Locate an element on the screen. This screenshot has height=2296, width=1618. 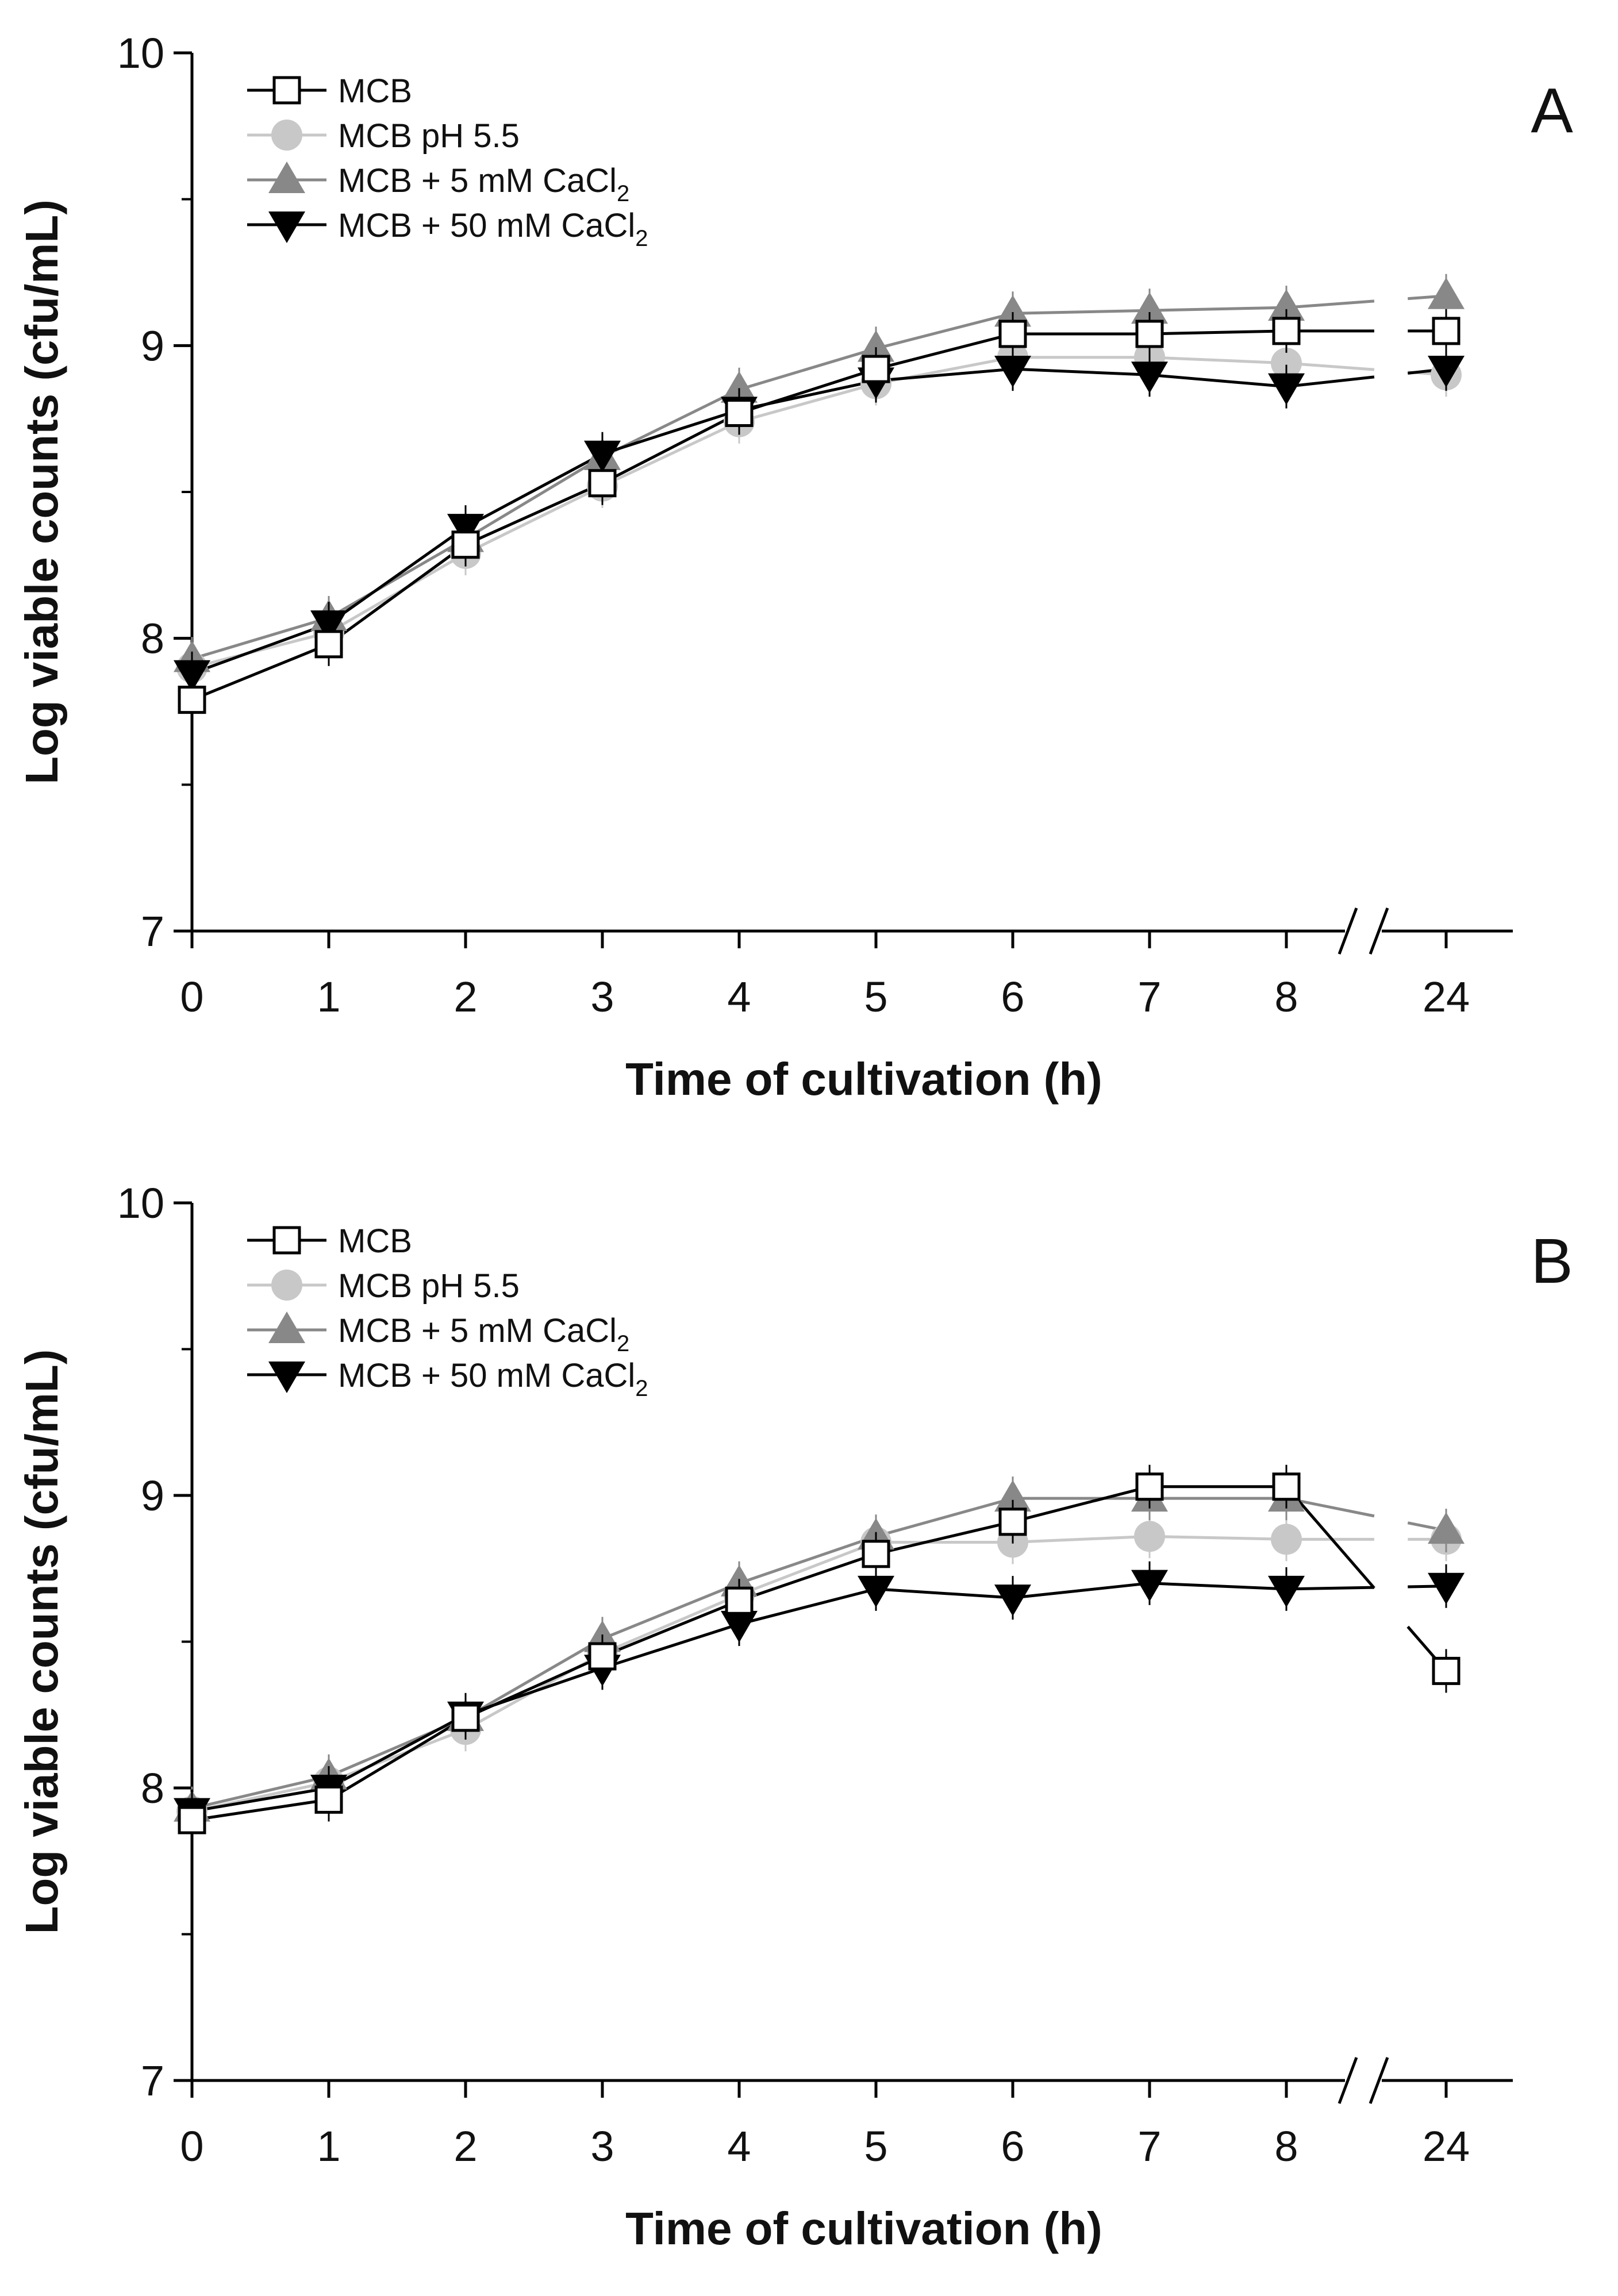
series-line is located at coordinates (739, 1653).